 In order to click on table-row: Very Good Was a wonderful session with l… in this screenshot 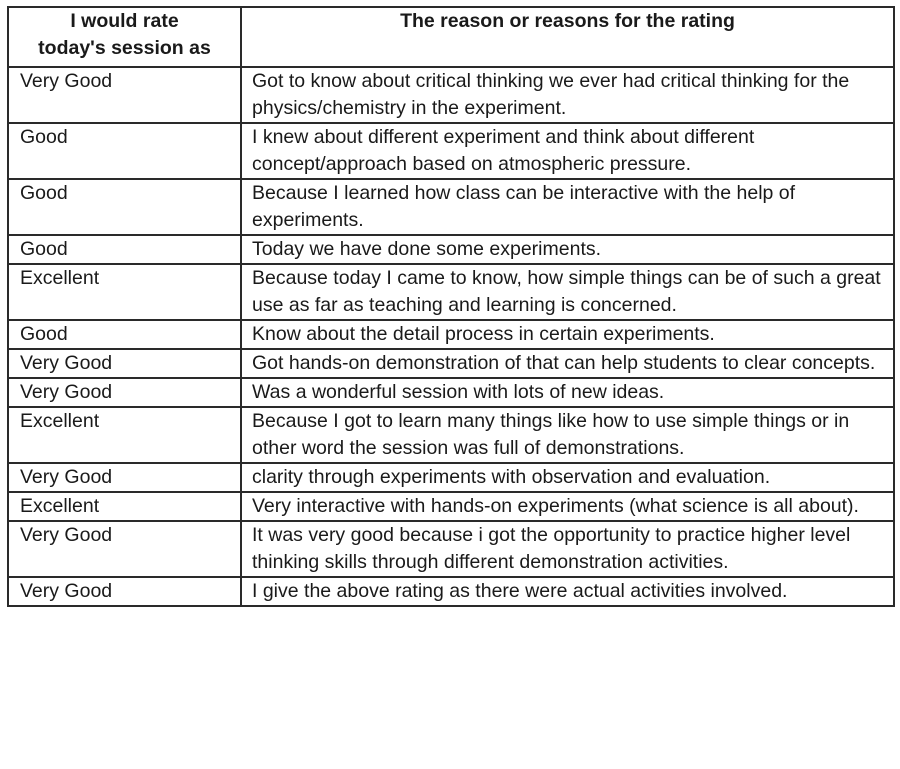, I will do `click(451, 392)`.